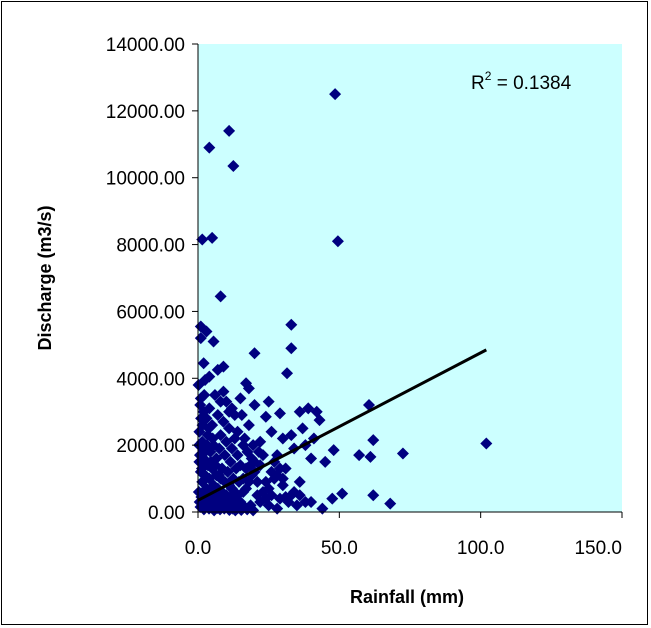 Image resolution: width=651 pixels, height=628 pixels. Describe the element at coordinates (342, 425) in the screenshot. I see `trendline` at that location.